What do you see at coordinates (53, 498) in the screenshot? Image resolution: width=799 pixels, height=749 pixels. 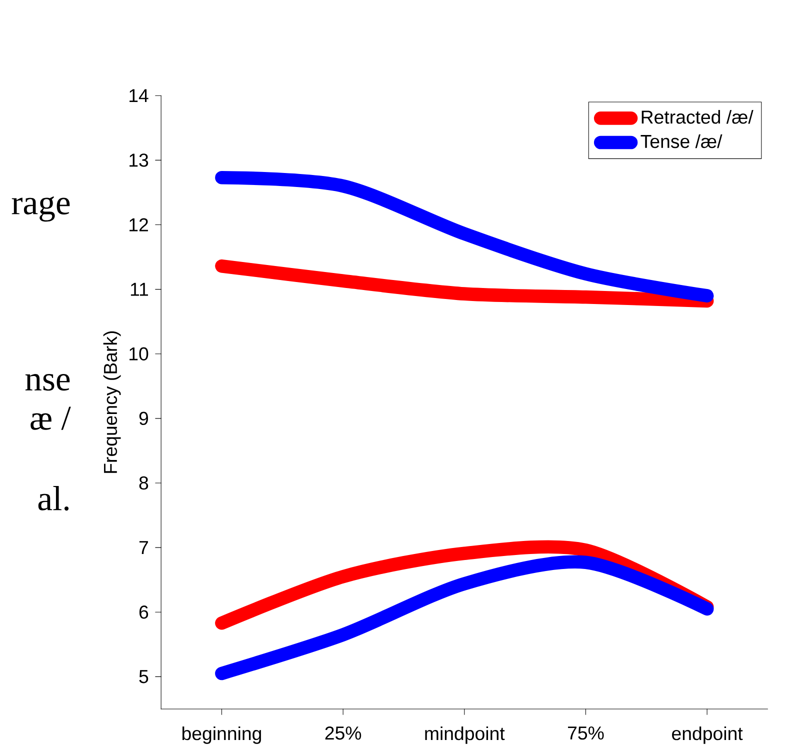 I see `text: al.` at bounding box center [53, 498].